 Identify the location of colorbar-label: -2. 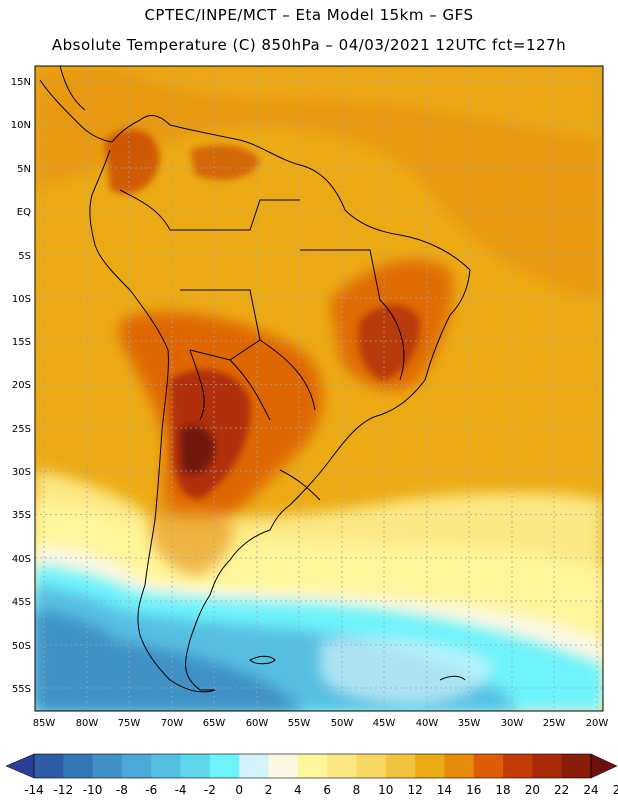
(210, 790).